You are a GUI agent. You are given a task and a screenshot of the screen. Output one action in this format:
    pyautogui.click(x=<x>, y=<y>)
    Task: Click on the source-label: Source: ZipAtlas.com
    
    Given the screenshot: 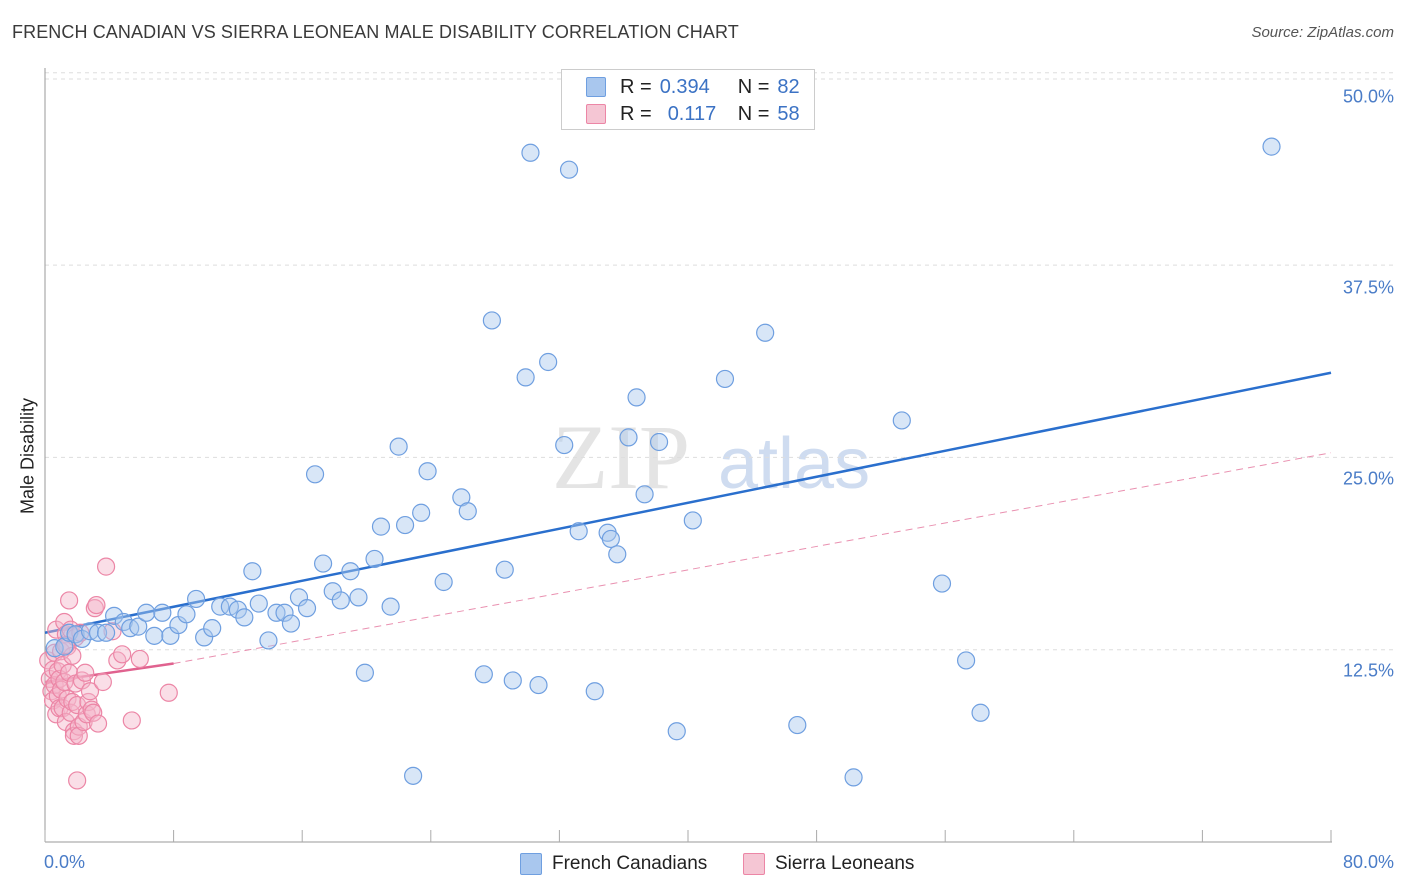 What is the action you would take?
    pyautogui.click(x=1322, y=32)
    